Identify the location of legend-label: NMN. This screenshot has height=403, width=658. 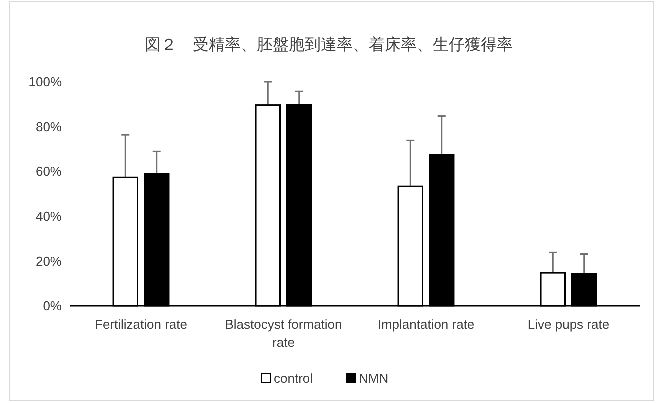
(374, 378).